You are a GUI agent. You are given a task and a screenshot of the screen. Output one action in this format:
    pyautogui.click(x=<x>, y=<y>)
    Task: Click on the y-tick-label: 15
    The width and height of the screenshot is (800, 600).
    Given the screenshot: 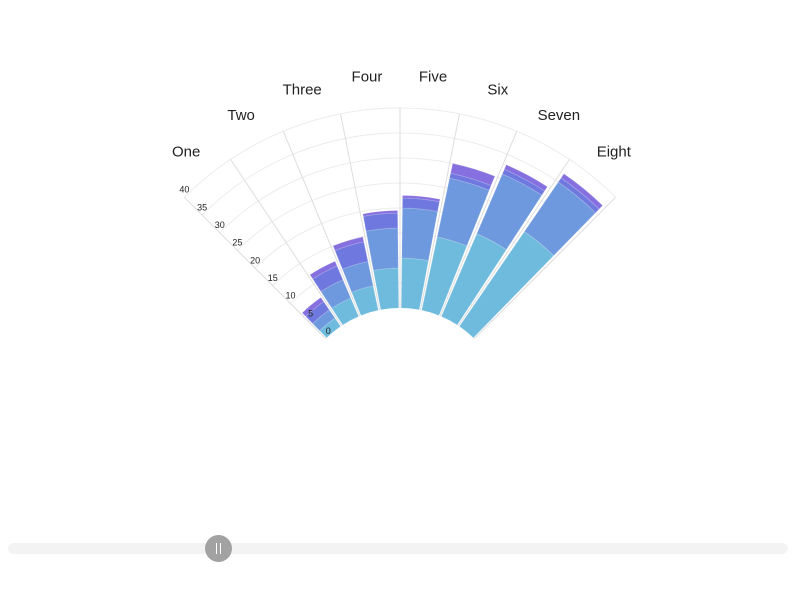 What is the action you would take?
    pyautogui.click(x=273, y=278)
    